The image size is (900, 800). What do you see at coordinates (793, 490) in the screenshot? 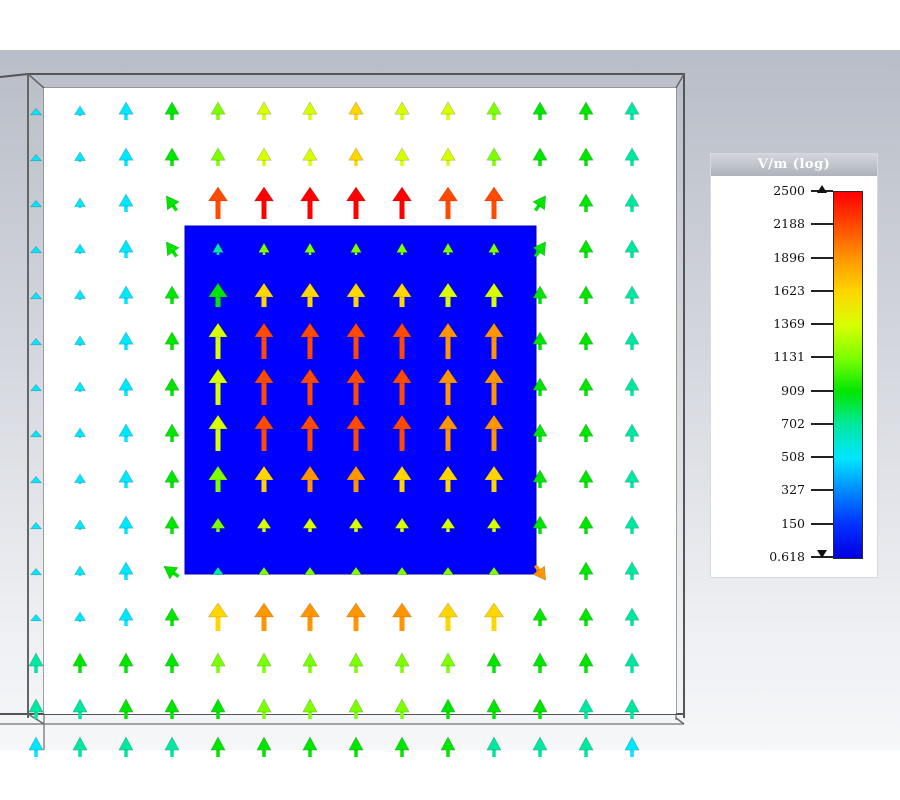
I see `colorbar-tick-label: 327` at bounding box center [793, 490].